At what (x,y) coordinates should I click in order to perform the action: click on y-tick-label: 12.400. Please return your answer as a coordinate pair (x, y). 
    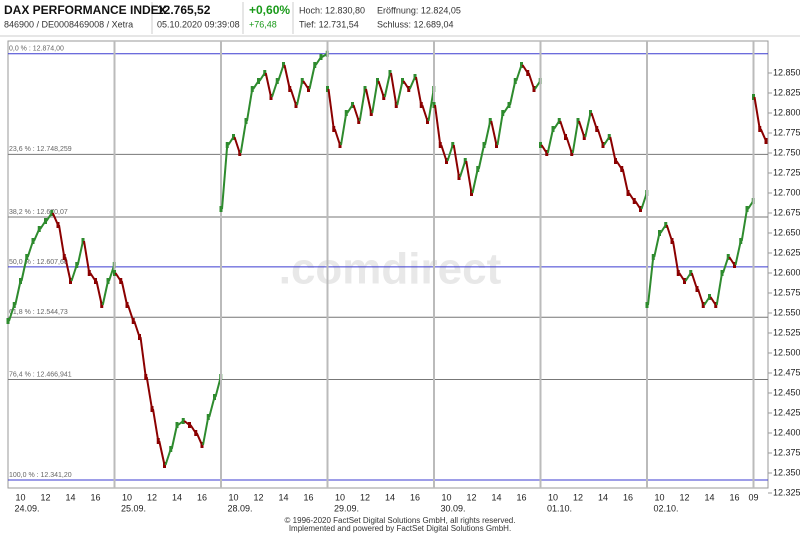
    Looking at the image, I should click on (786, 432).